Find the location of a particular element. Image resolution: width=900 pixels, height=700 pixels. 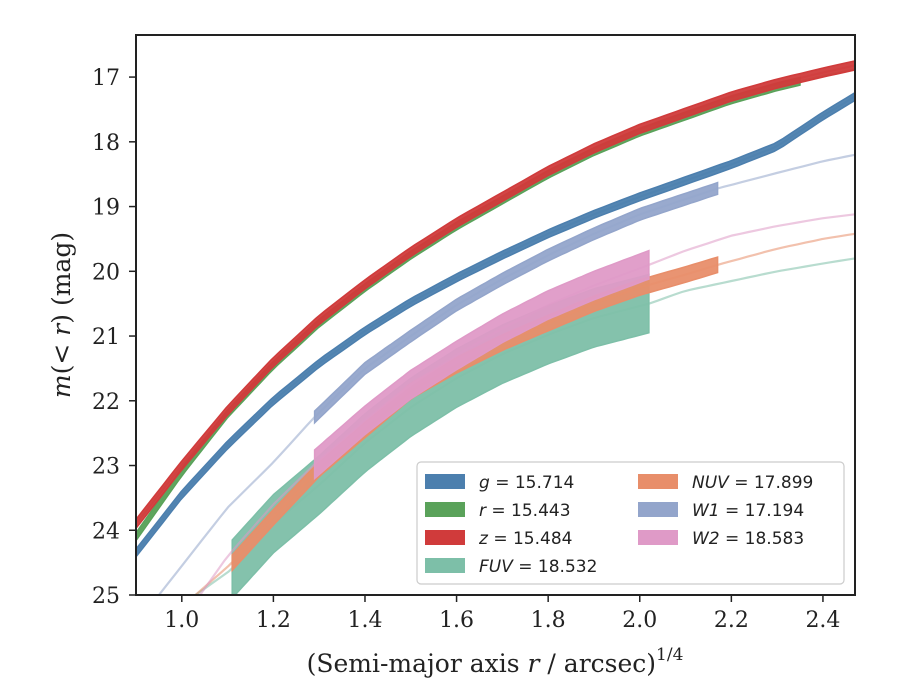

y-tick-label: 18 is located at coordinates (106, 143).